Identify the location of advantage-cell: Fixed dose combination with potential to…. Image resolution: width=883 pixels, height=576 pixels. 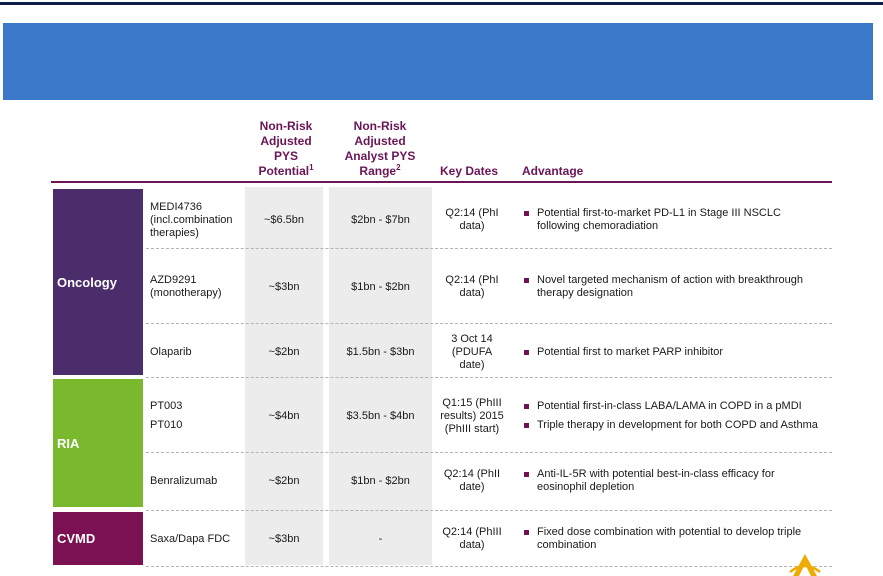
(673, 539).